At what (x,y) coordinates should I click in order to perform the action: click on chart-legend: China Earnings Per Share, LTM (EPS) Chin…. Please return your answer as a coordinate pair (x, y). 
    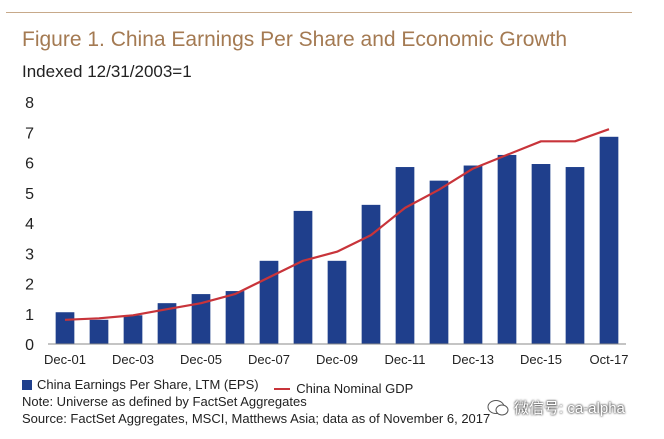
    Looking at the image, I should click on (223, 386).